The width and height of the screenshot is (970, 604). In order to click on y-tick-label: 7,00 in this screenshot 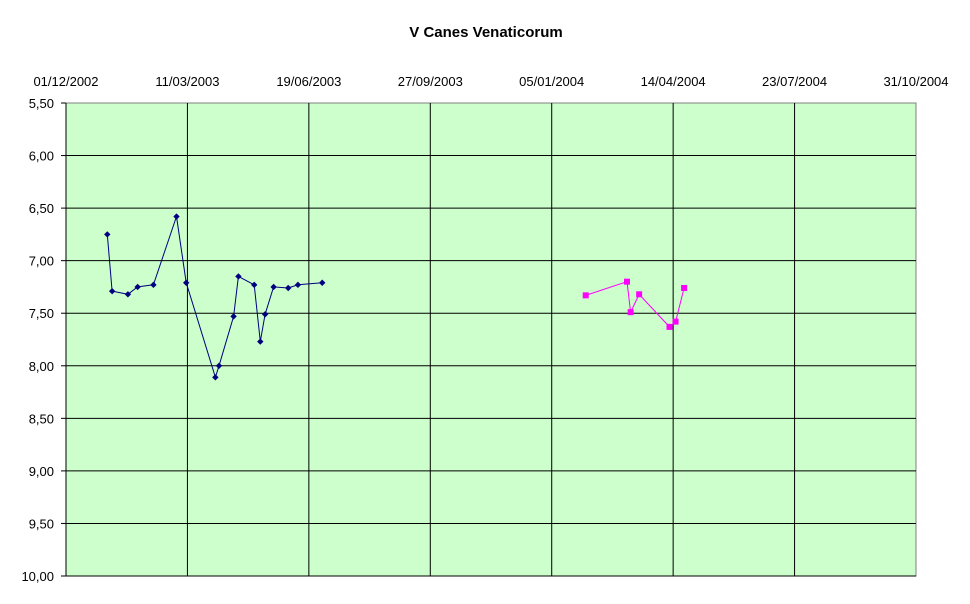, I will do `click(41, 261)`.